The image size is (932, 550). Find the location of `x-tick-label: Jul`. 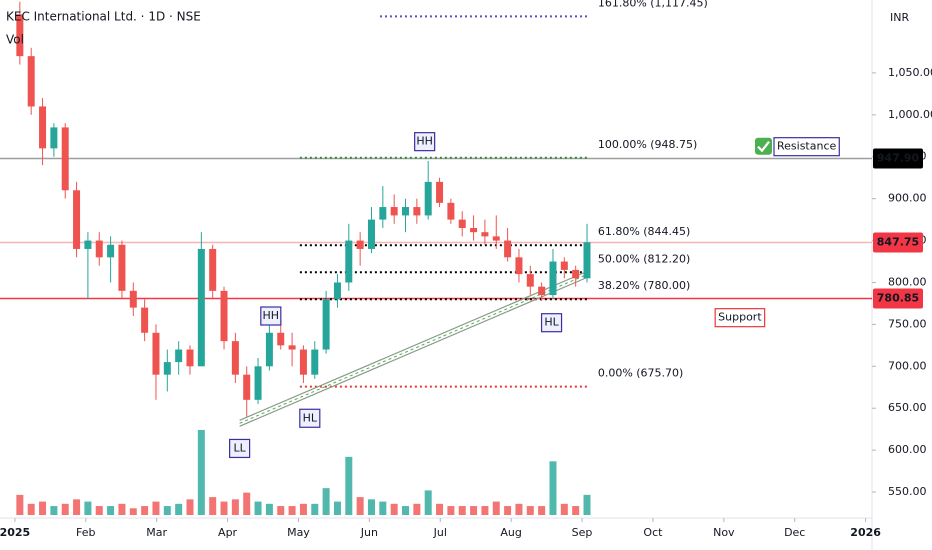

x-tick-label: Jul is located at coordinates (440, 532).